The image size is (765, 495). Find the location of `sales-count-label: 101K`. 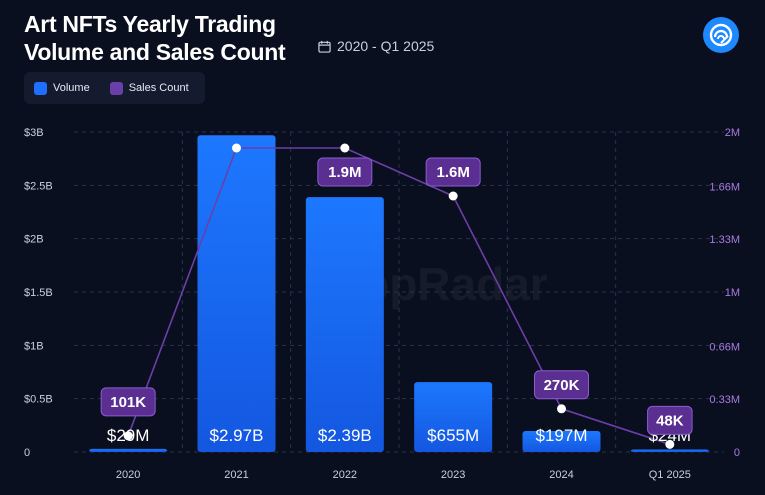

sales-count-label: 101K is located at coordinates (128, 402).